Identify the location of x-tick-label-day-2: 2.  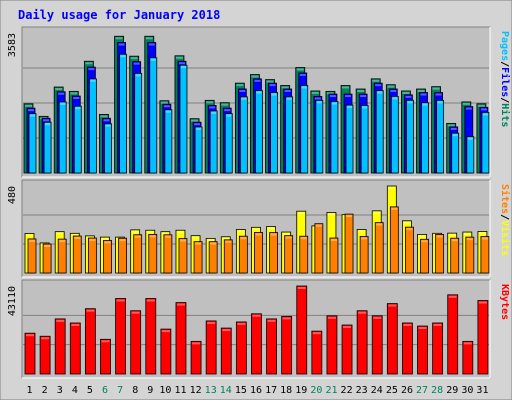
(45, 390).